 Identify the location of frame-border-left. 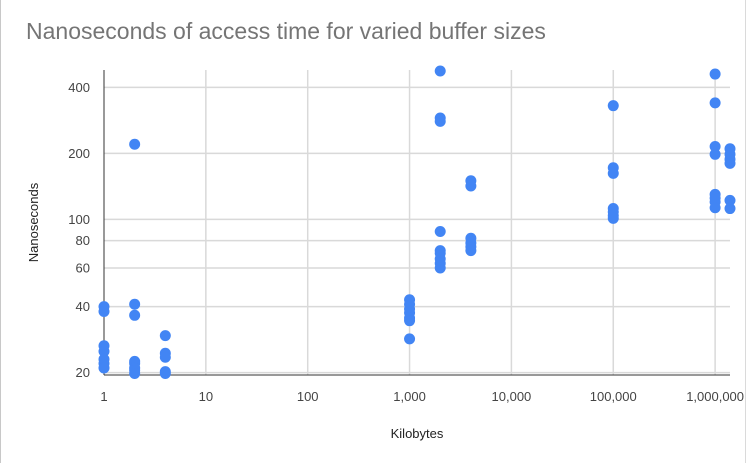
(0, 231).